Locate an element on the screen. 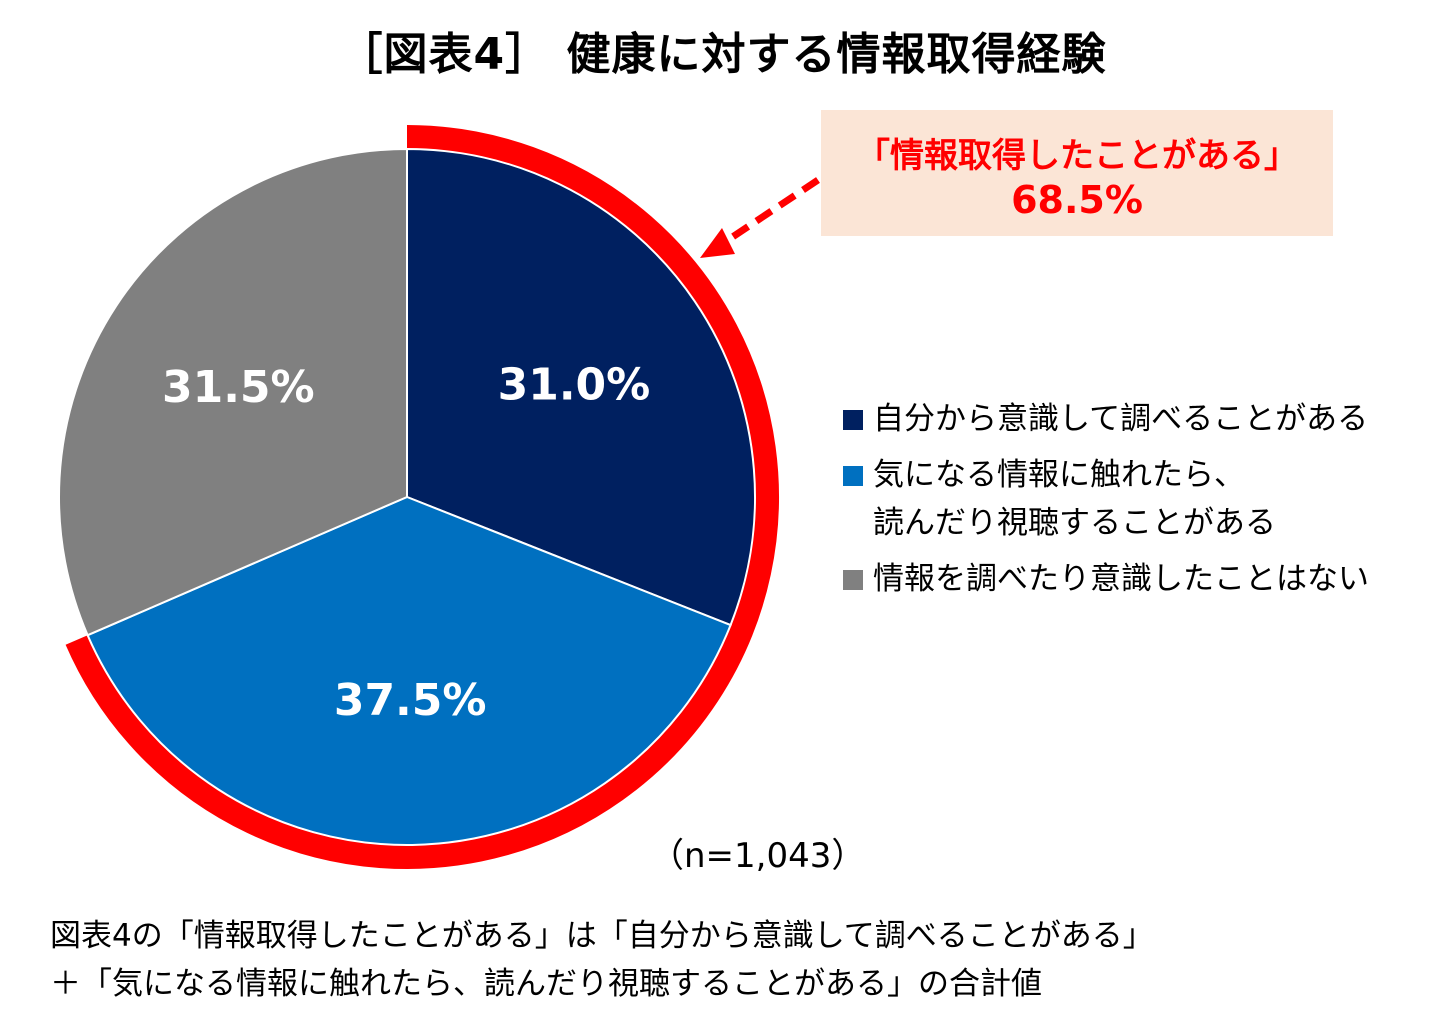 This screenshot has width=1445, height=1022. callout-arrow-line is located at coordinates (770, 212).